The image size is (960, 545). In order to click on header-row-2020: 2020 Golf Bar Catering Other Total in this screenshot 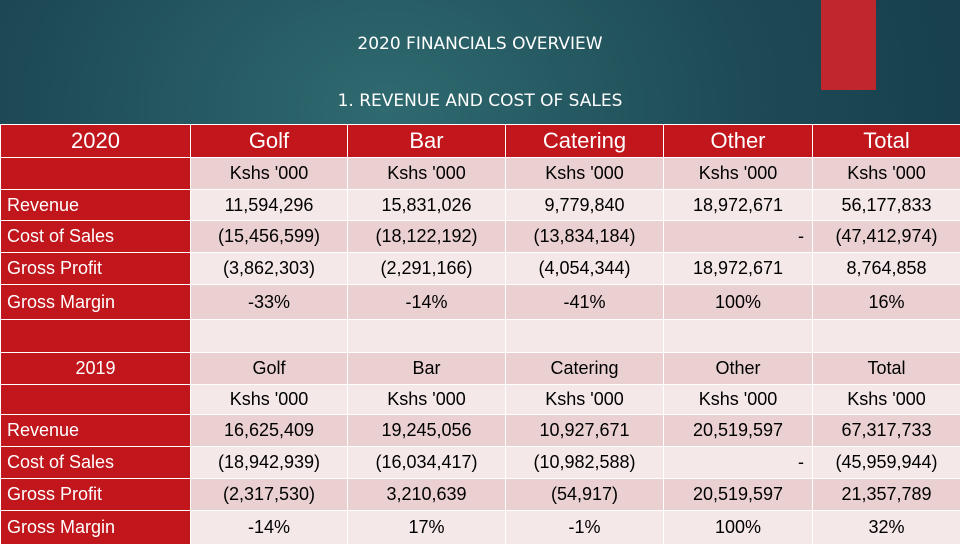, I will do `click(480, 141)`.